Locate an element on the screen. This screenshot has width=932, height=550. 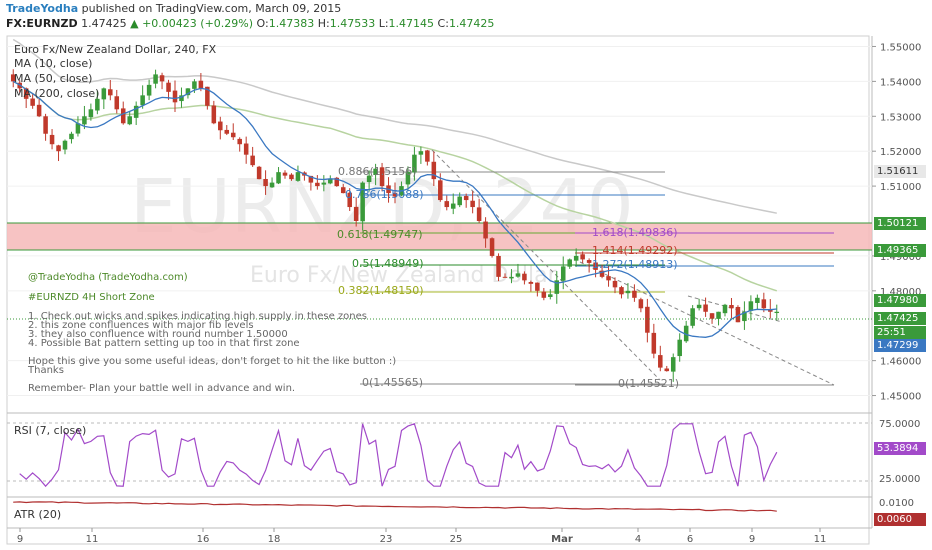
open-label: O: is located at coordinates (262, 23).